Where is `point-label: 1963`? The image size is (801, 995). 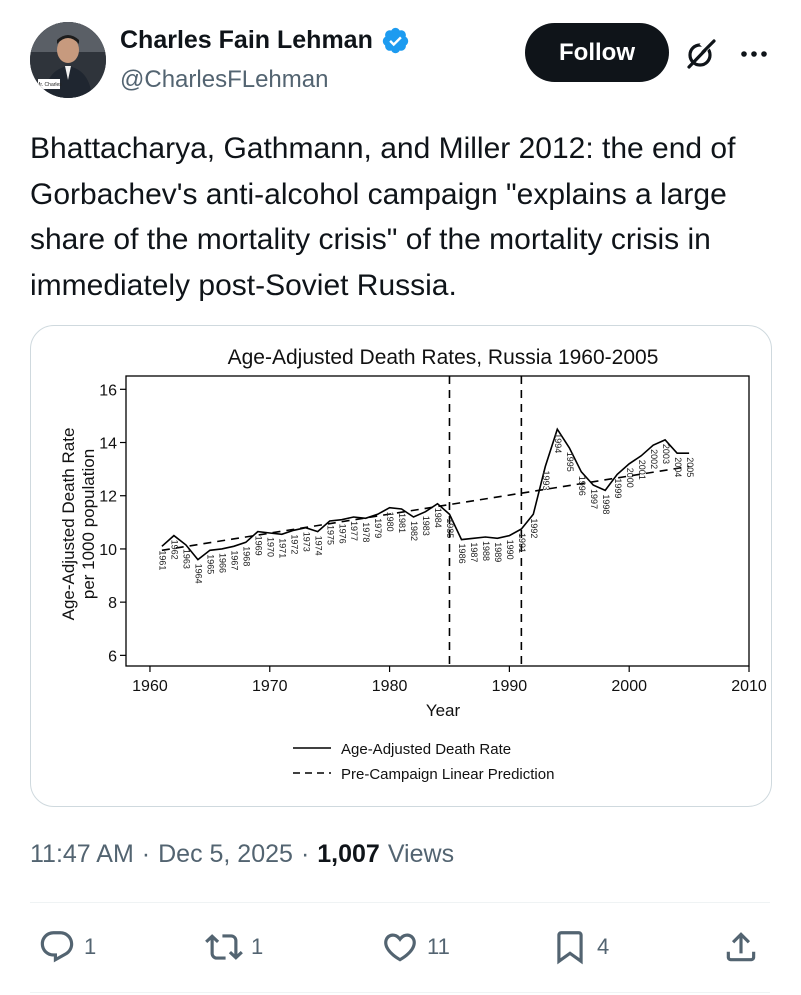
point-label: 1963 is located at coordinates (186, 559).